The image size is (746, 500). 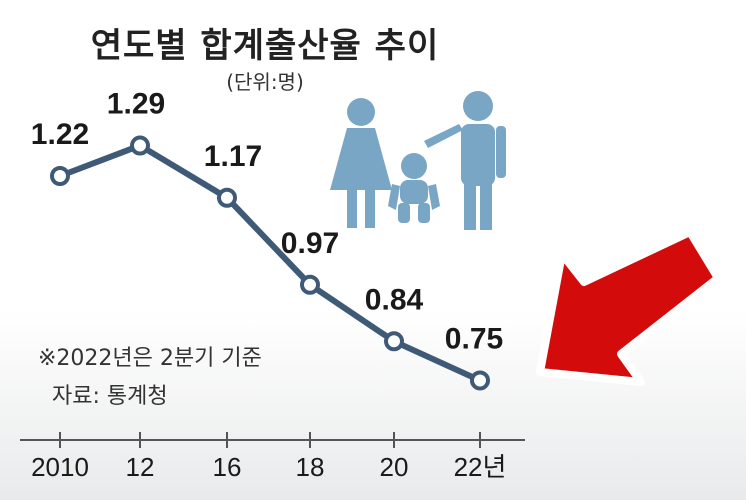 What do you see at coordinates (310, 467) in the screenshot?
I see `x-tick-label: 18` at bounding box center [310, 467].